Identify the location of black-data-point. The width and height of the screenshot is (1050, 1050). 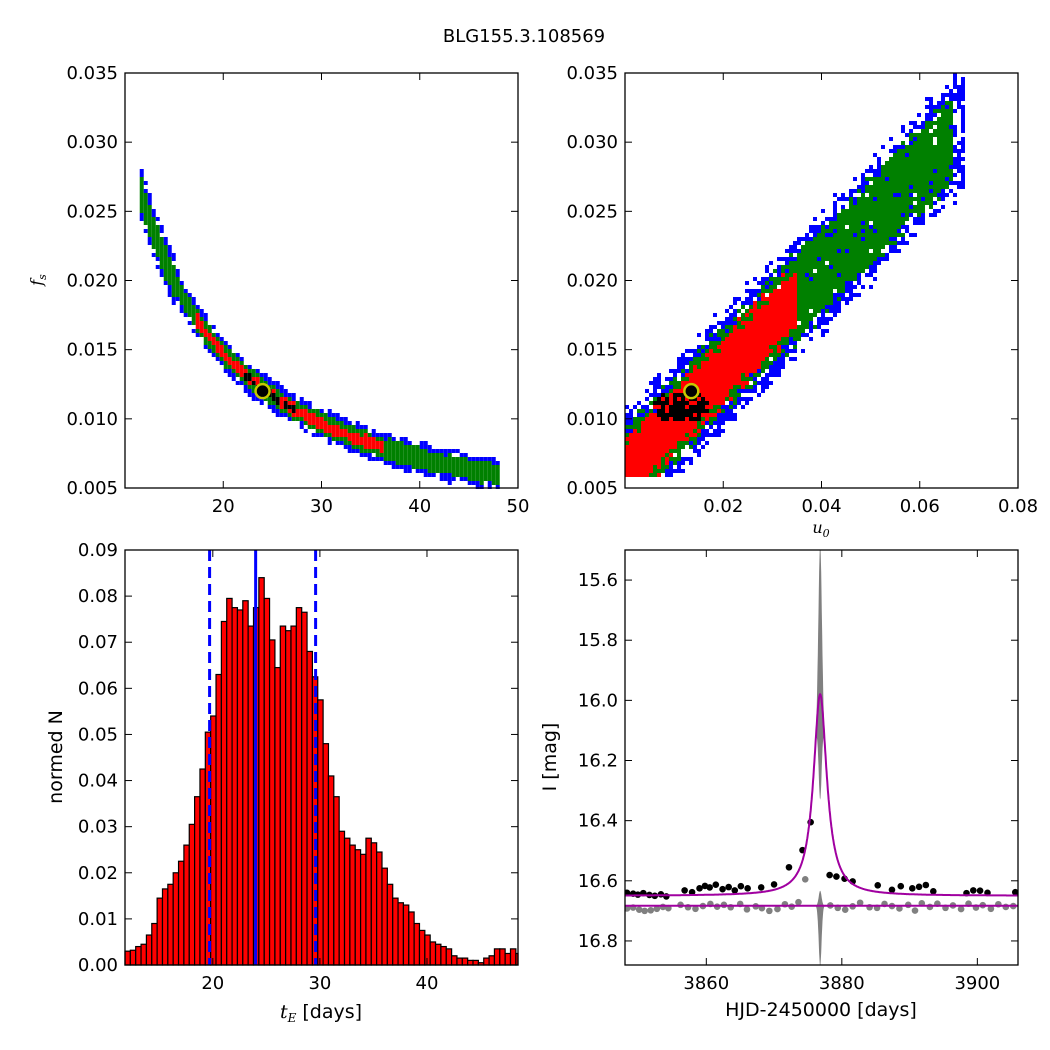
(980, 891).